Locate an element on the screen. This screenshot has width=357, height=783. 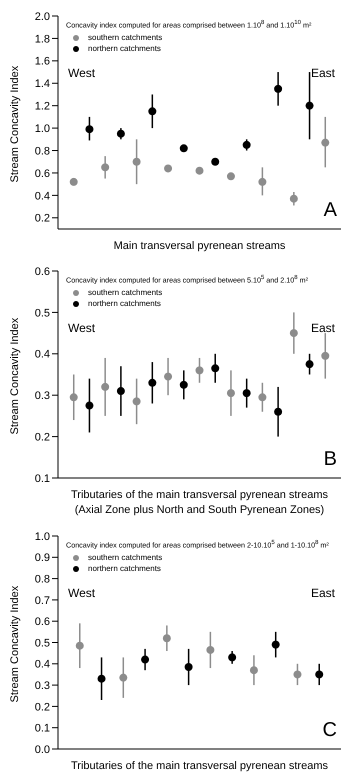
annotation: C is located at coordinates (329, 730).